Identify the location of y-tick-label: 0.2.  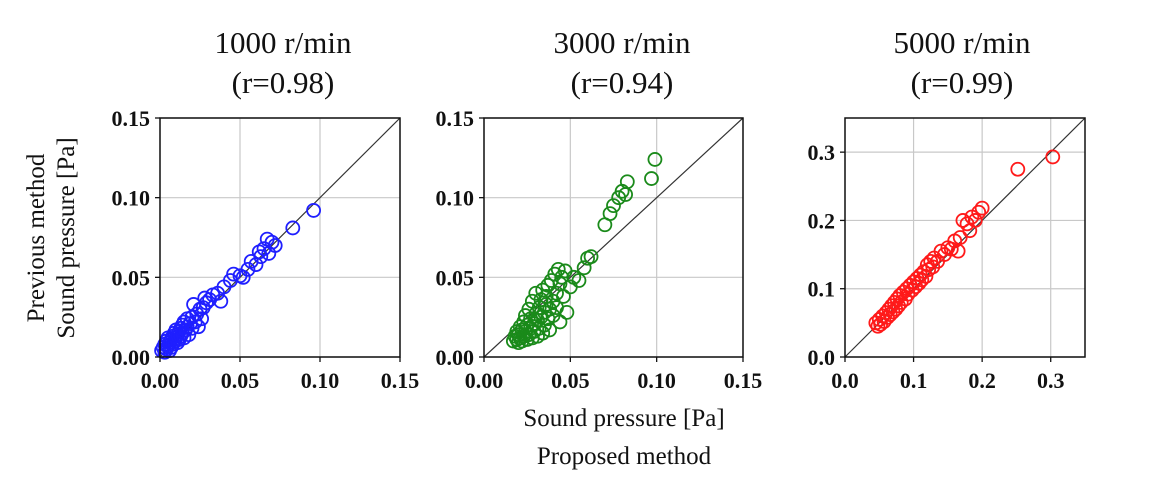
(822, 220).